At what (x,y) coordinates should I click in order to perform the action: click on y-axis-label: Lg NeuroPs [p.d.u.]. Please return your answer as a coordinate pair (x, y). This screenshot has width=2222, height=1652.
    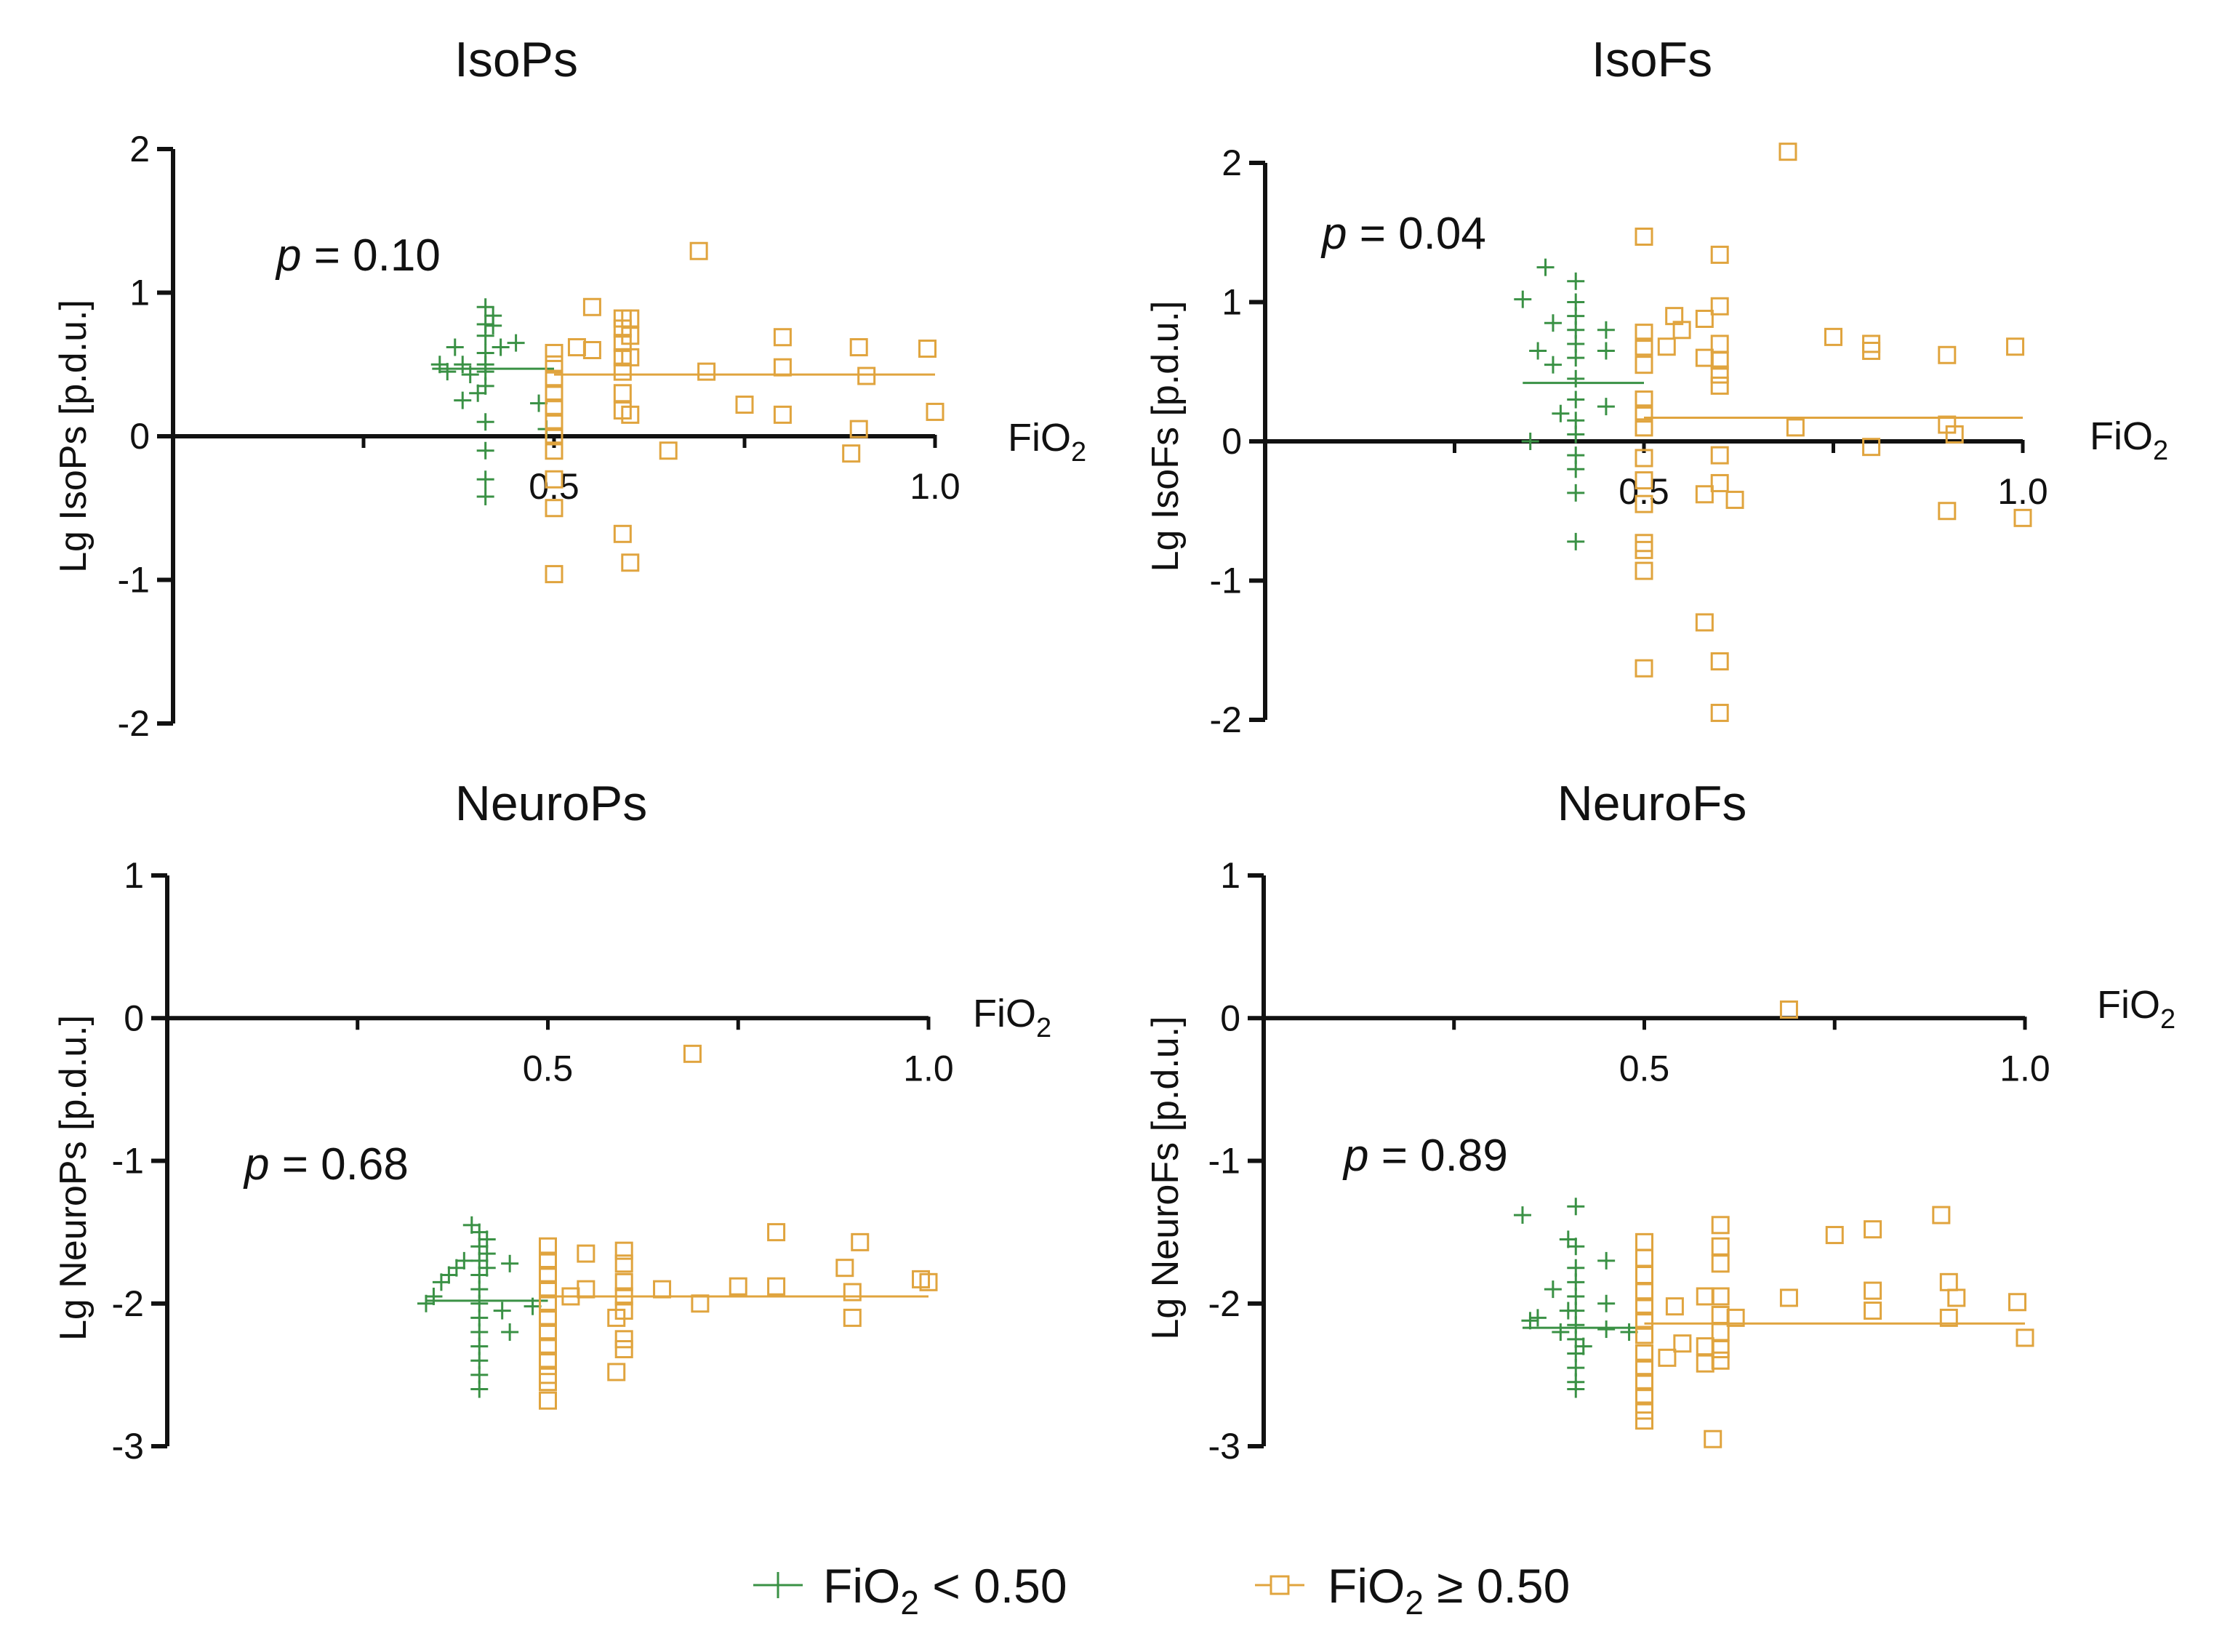
    Looking at the image, I should click on (73, 1178).